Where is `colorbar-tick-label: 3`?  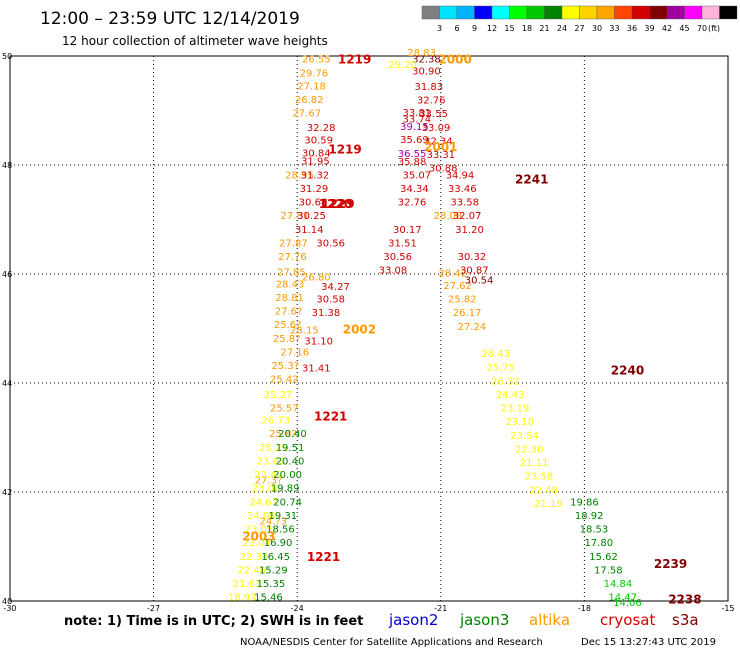
colorbar-tick-label: 3 is located at coordinates (439, 28).